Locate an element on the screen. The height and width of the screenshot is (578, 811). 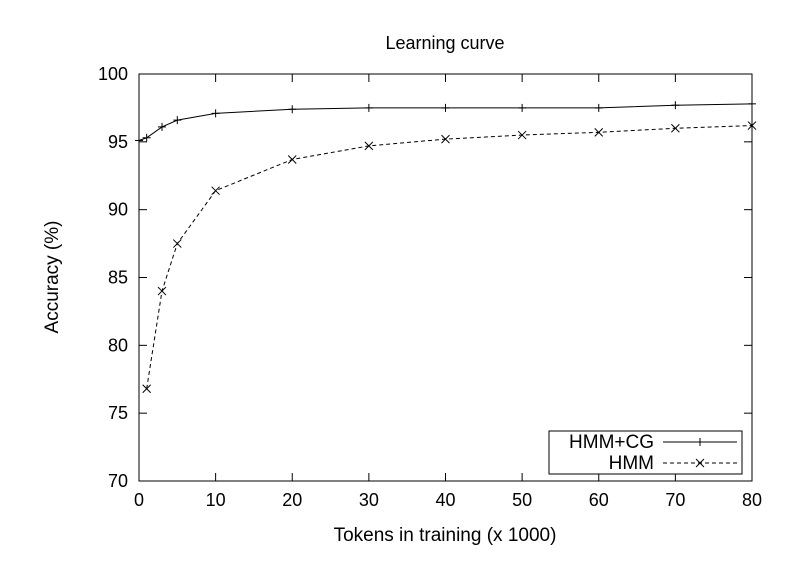
y-tick-label: 100 is located at coordinates (113, 74).